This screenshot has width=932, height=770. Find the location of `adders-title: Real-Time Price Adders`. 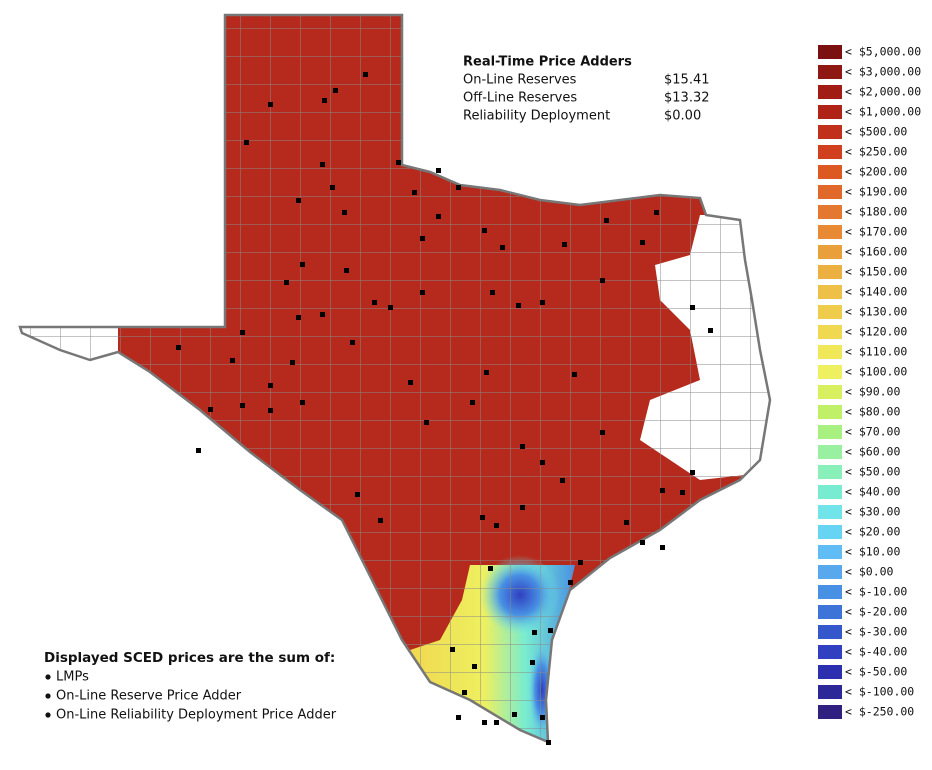

adders-title: Real-Time Price Adders is located at coordinates (547, 62).